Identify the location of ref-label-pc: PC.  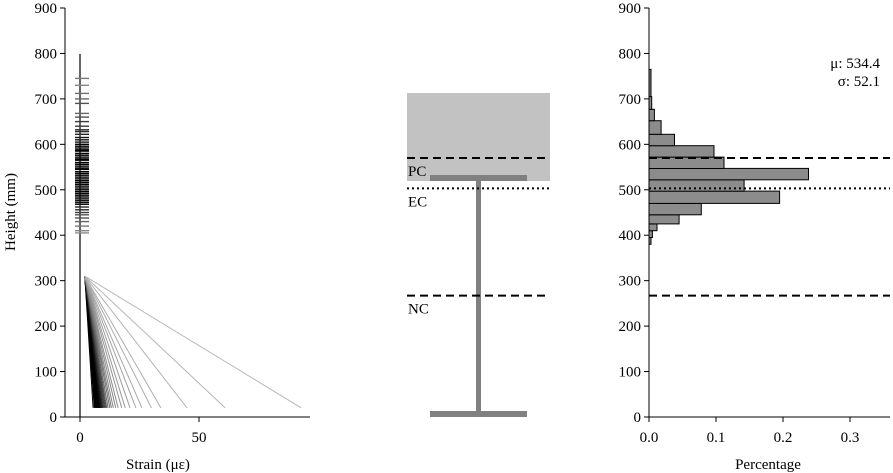
(417, 172).